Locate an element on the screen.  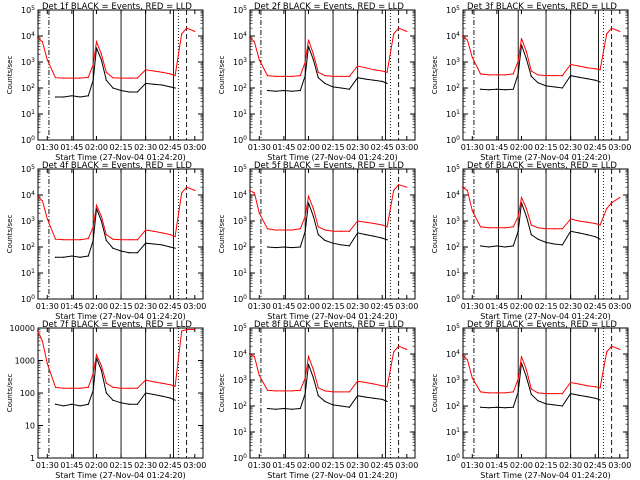
panel-title: Det 3f BLACK = Events, RED = LLD is located at coordinates (542, 7).